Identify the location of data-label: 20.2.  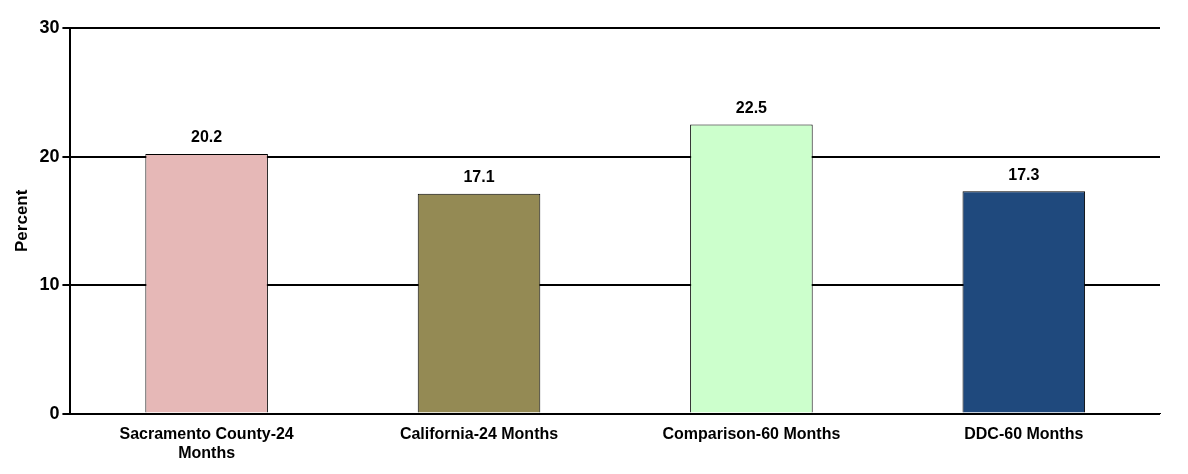
(207, 137).